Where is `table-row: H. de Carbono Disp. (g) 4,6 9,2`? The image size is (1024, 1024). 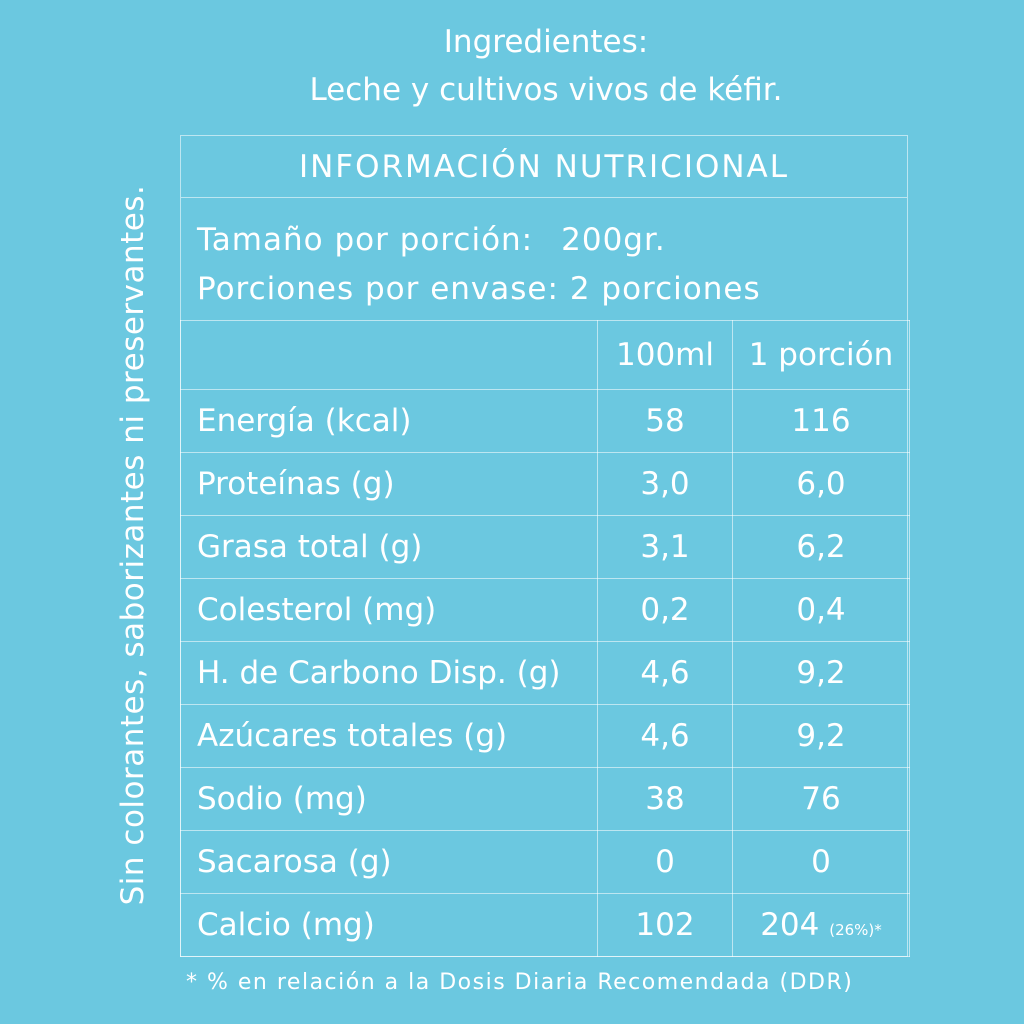 table-row: H. de Carbono Disp. (g) 4,6 9,2 is located at coordinates (545, 673).